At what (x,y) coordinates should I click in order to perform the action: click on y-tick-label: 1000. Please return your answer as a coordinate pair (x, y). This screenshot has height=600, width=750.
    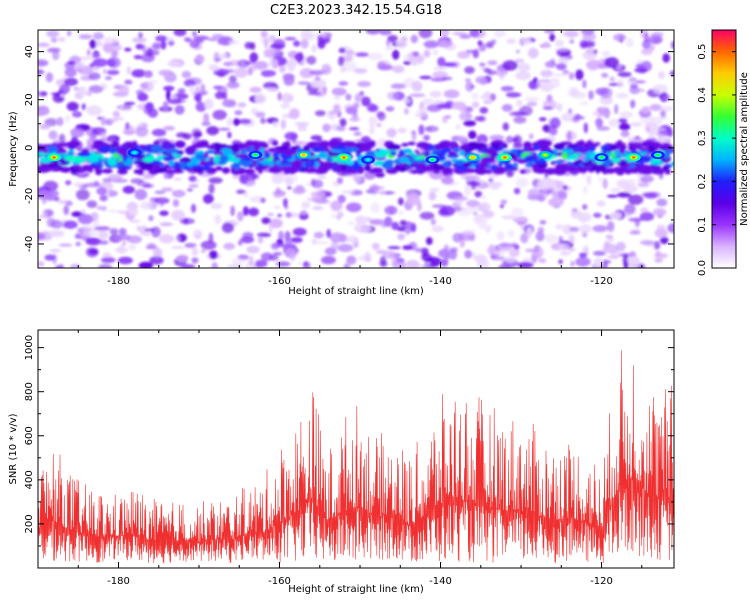
    Looking at the image, I should click on (29, 347).